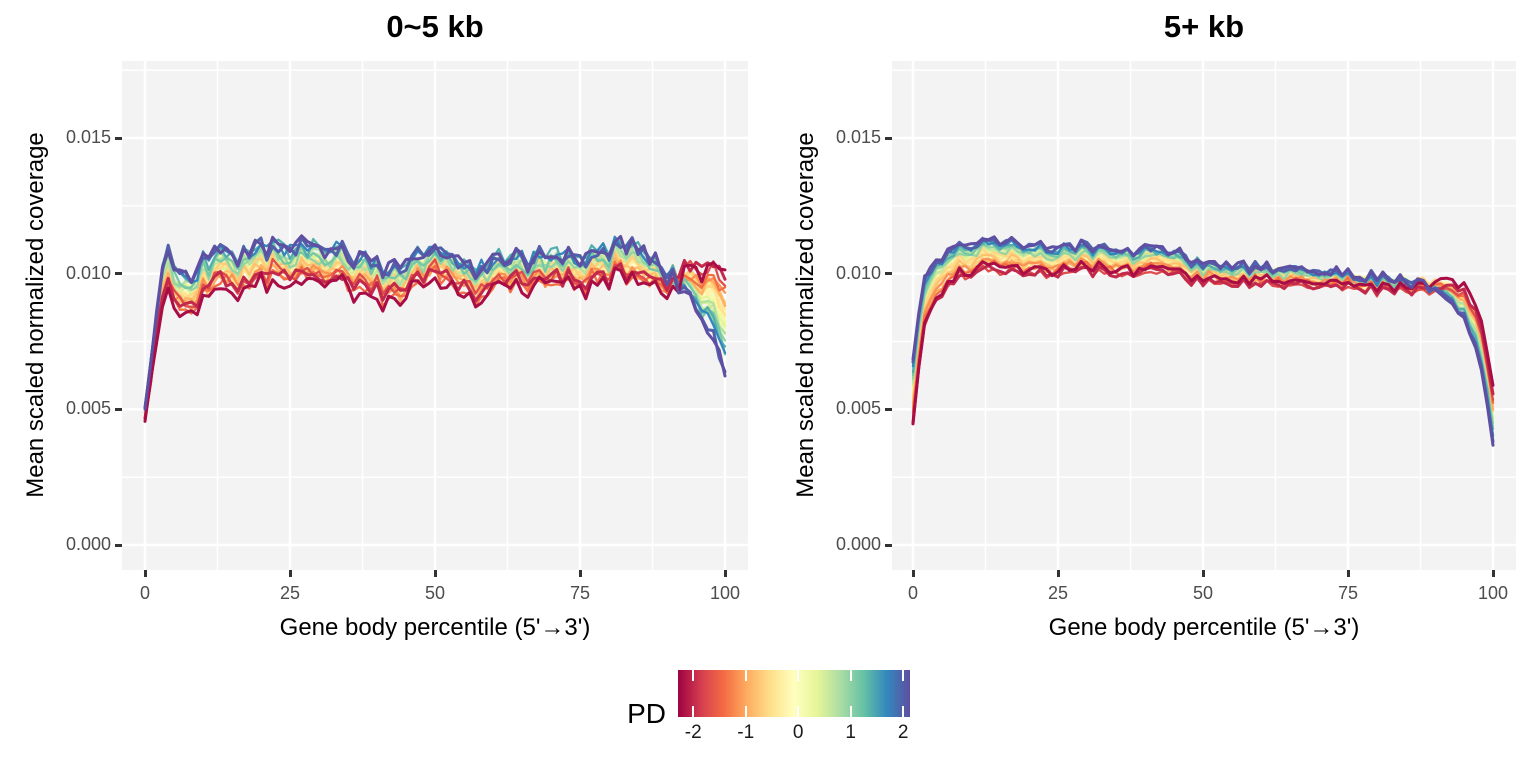 This screenshot has width=1536, height=768. What do you see at coordinates (798, 732) in the screenshot?
I see `legend-tick-label: 0` at bounding box center [798, 732].